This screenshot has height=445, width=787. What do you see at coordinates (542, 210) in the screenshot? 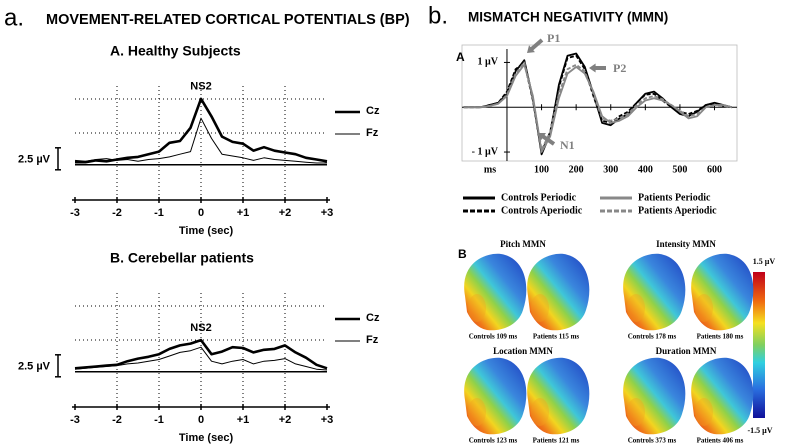
I see `legend-label: Controls Aperiodic` at bounding box center [542, 210].